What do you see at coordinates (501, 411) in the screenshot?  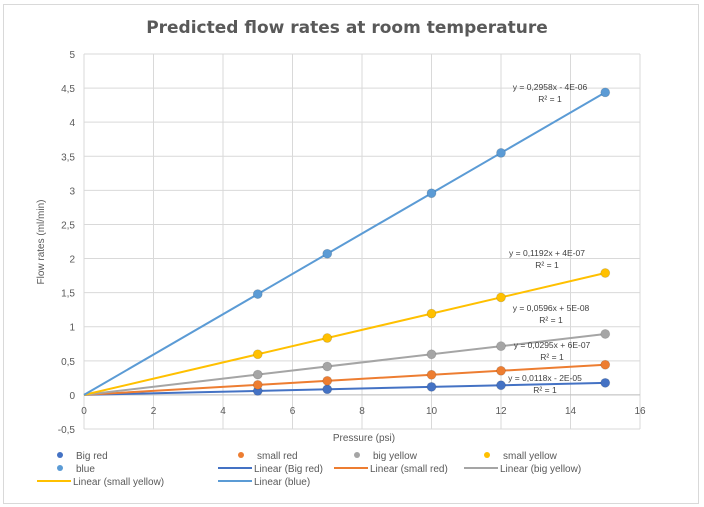 I see `x-tick-label: 12` at bounding box center [501, 411].